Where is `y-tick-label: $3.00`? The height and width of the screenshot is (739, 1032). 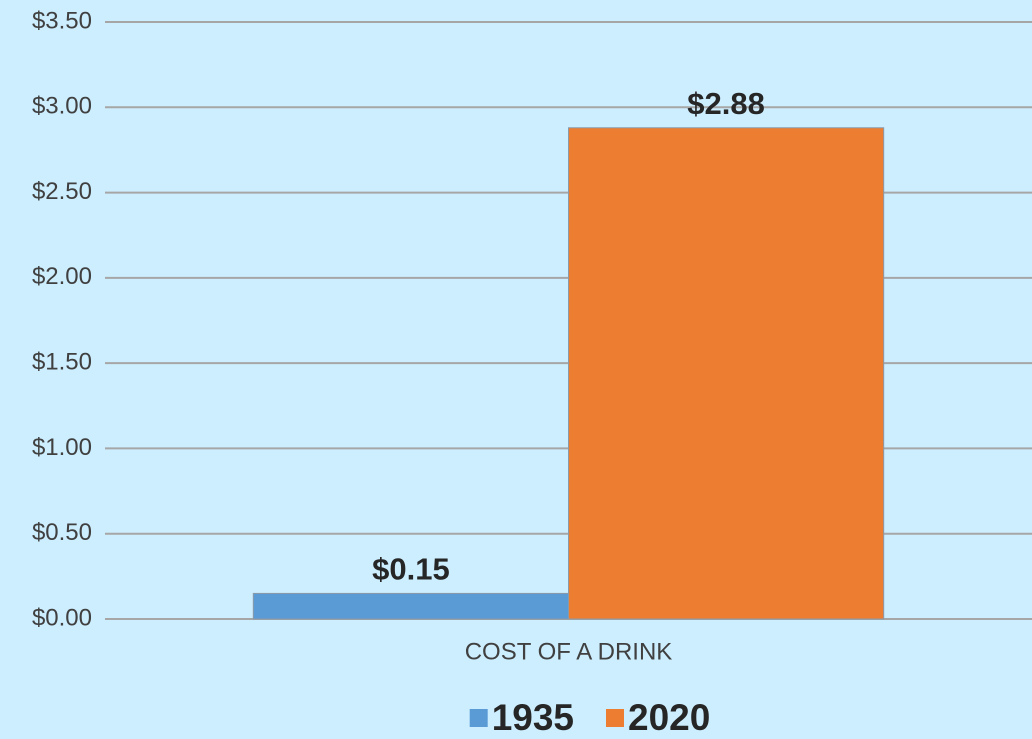
y-tick-label: $3.00 is located at coordinates (62, 106).